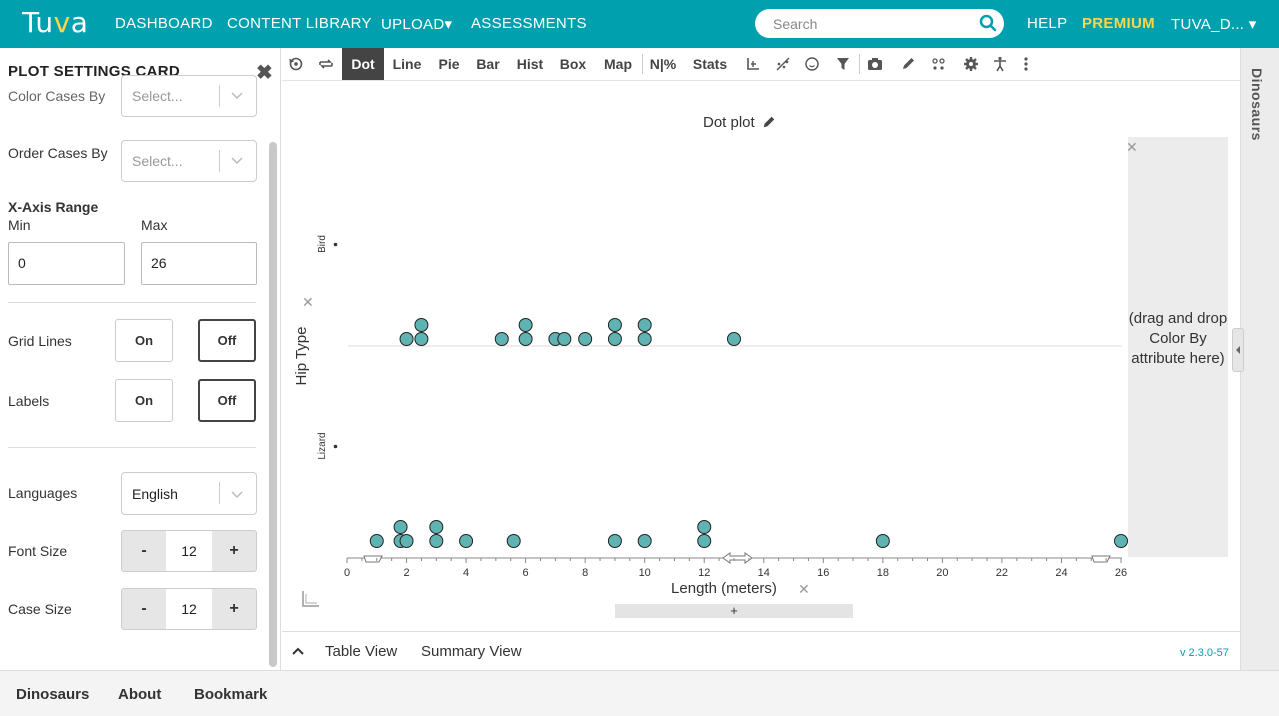  I want to click on camera-icon, so click(875, 64).